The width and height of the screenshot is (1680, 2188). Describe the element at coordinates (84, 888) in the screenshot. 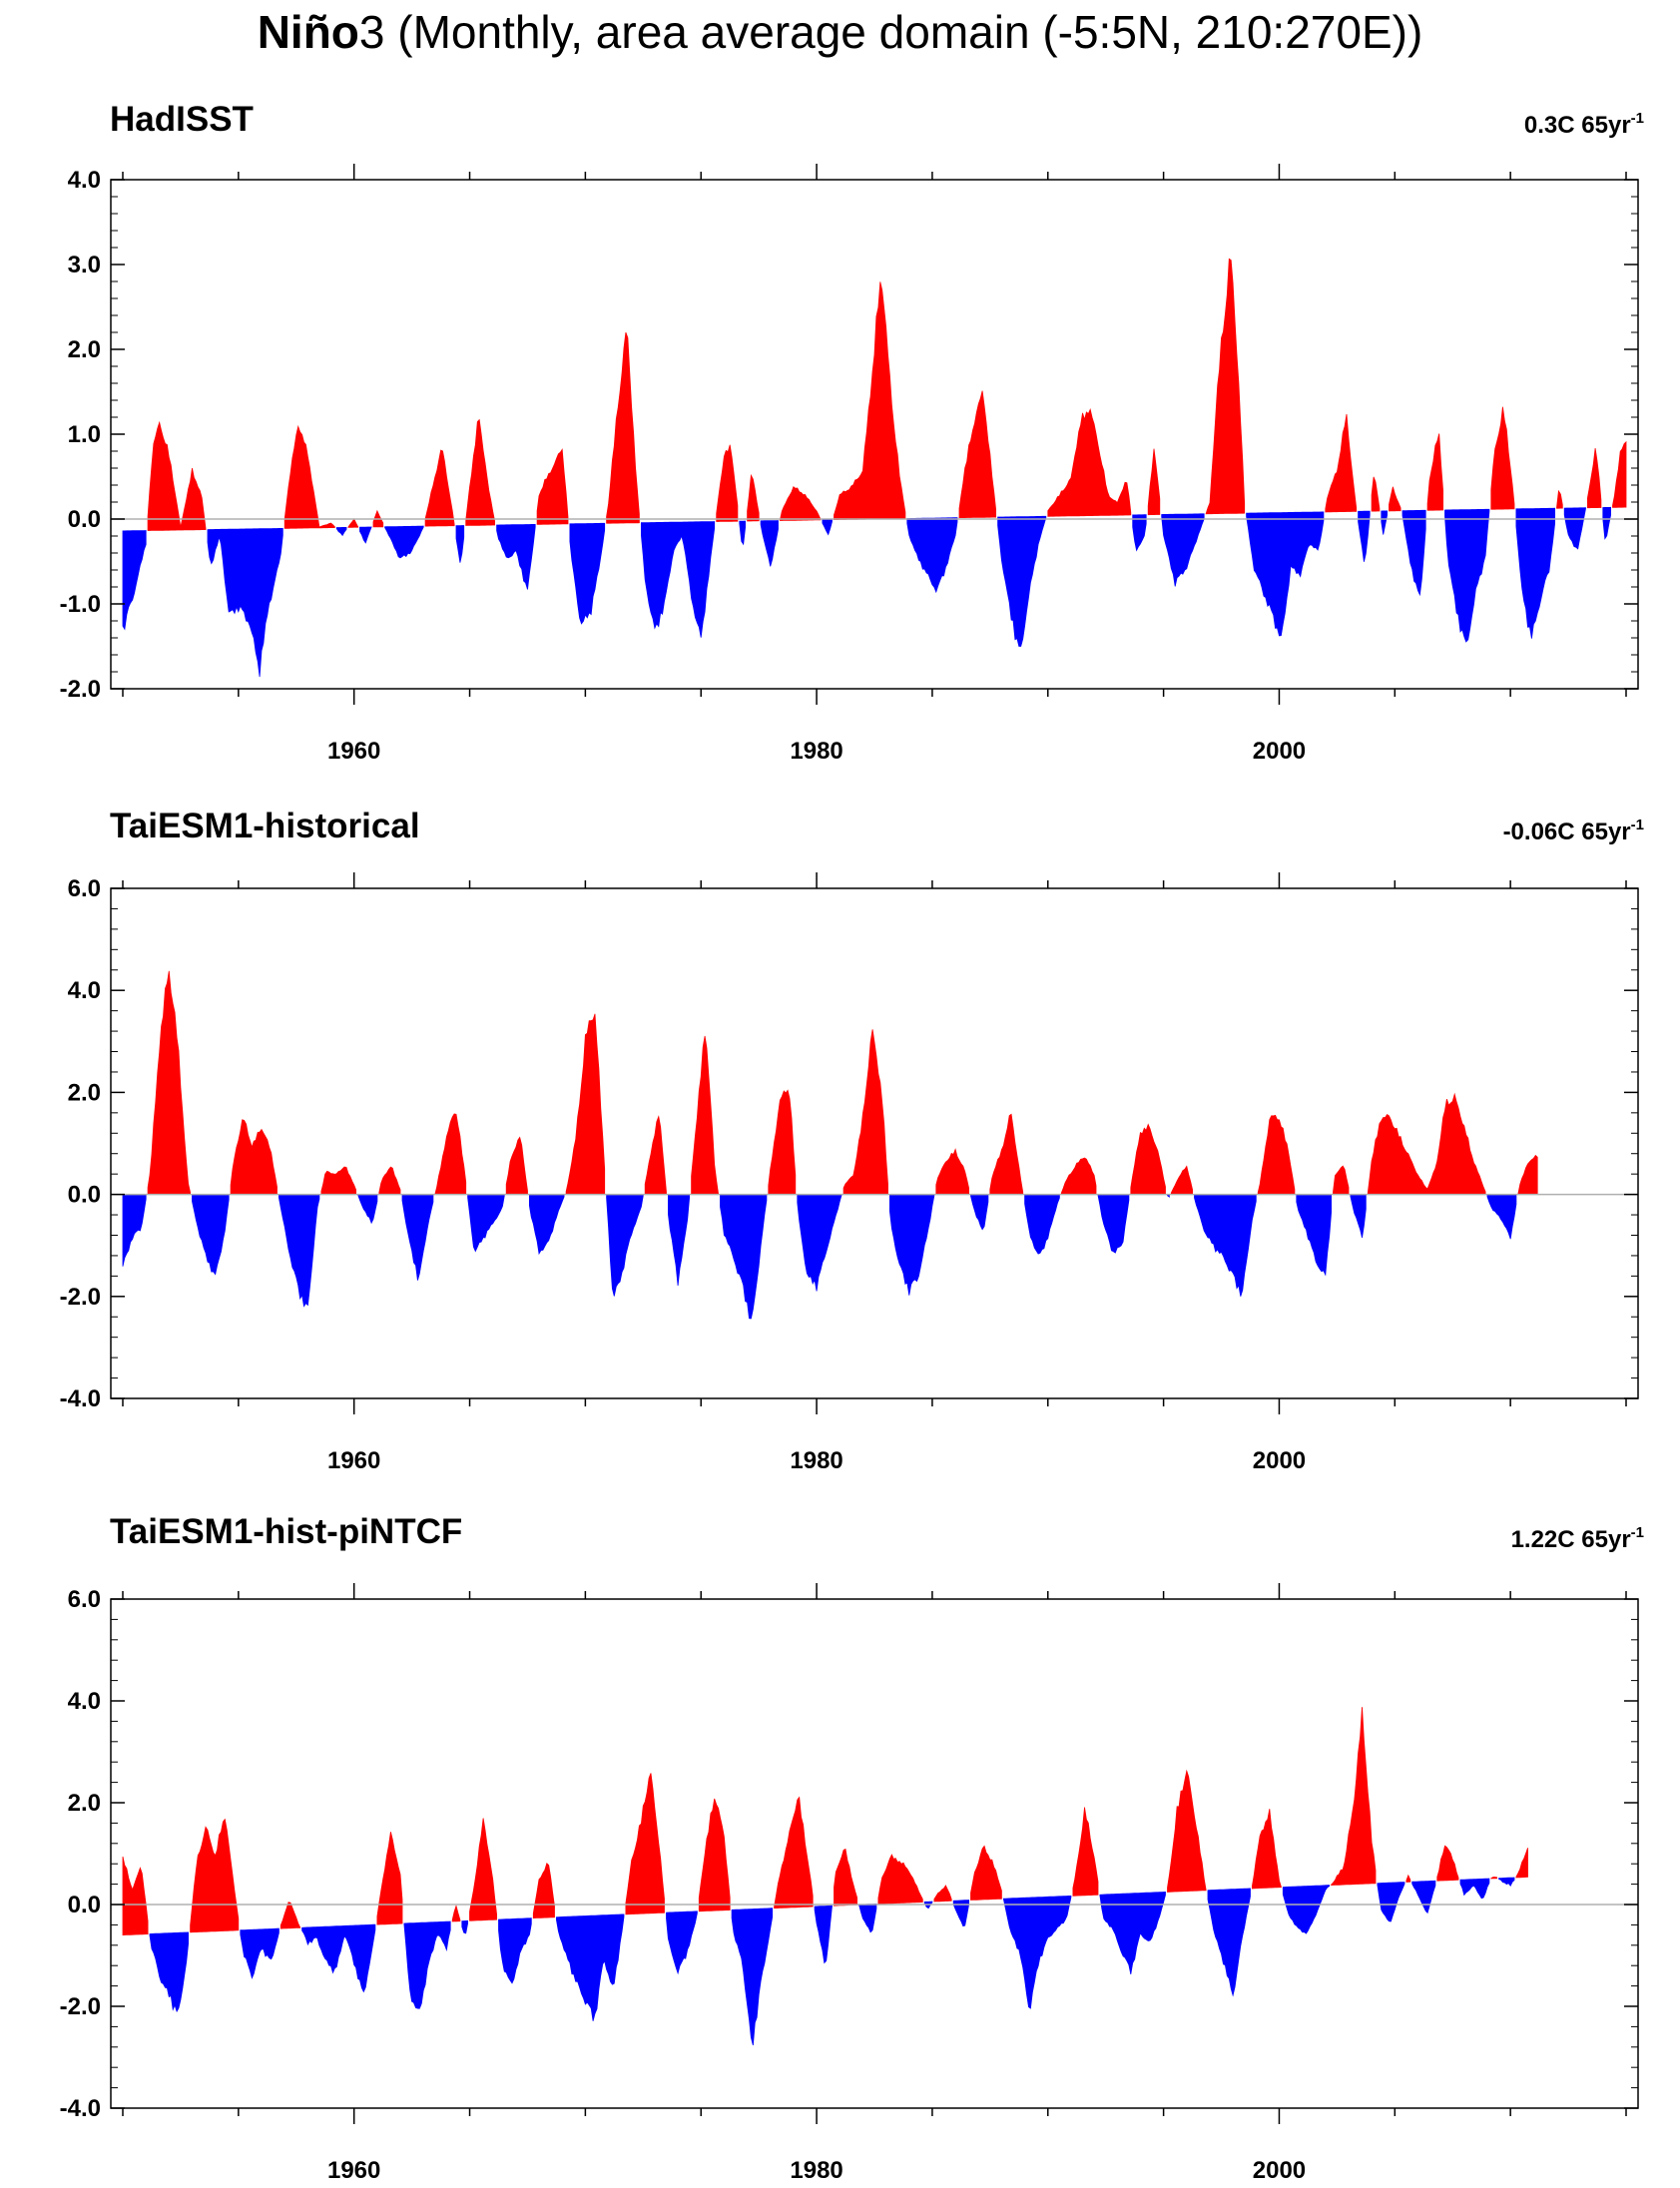

I see `y-tick-label: 6.0` at that location.